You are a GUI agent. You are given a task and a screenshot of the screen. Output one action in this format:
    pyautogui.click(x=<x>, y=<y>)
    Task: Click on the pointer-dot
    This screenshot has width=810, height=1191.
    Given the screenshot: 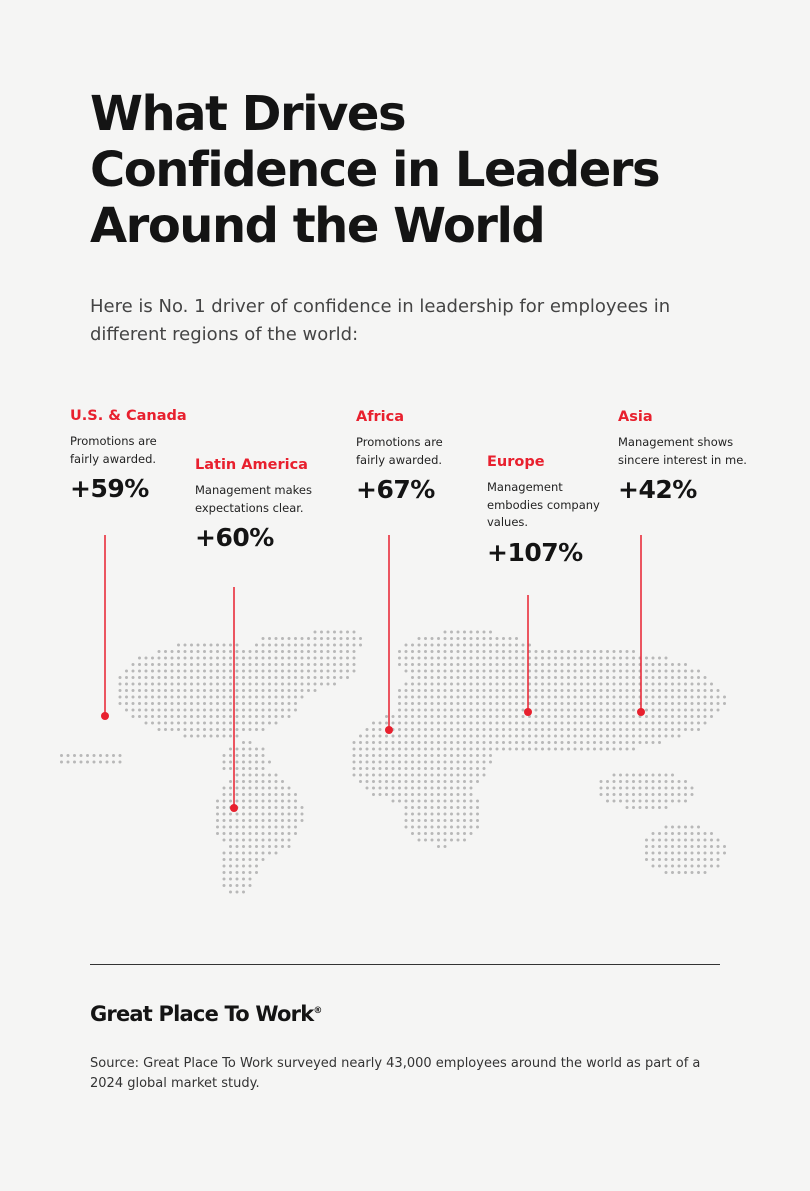 What is the action you would take?
    pyautogui.click(x=389, y=730)
    